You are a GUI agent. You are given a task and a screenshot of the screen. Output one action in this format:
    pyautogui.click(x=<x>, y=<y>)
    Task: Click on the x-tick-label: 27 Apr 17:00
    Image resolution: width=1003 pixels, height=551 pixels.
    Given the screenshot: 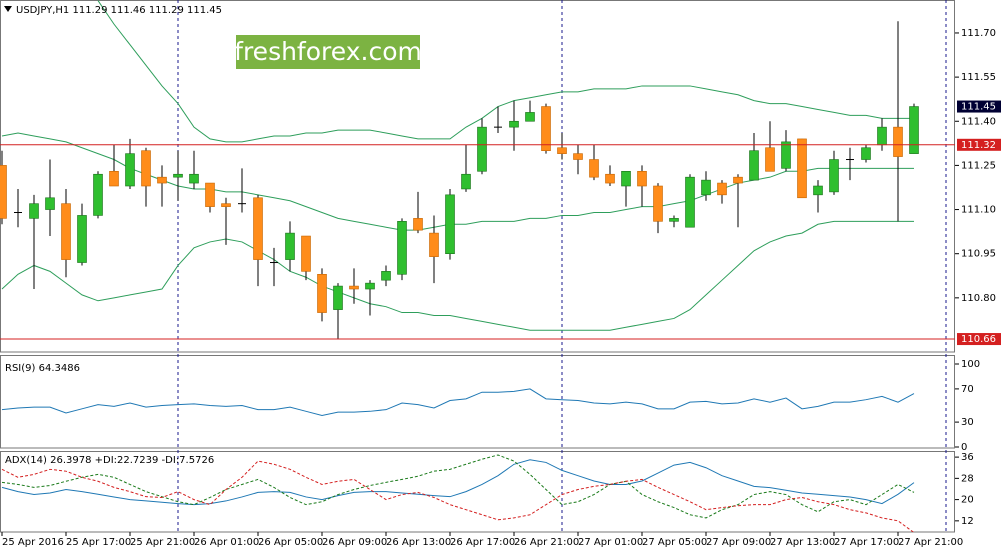 What is the action you would take?
    pyautogui.click(x=866, y=542)
    